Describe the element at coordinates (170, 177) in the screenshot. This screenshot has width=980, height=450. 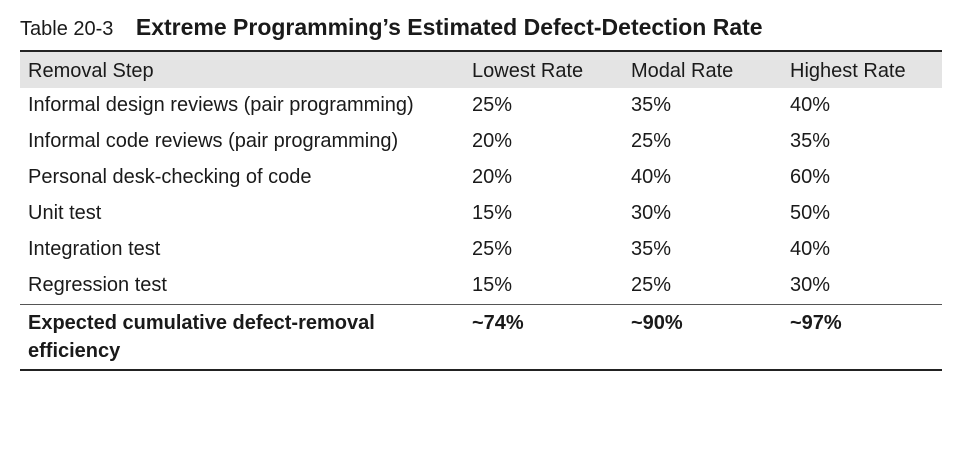
I see `removal-step-cell: Personal desk-checking of code` at that location.